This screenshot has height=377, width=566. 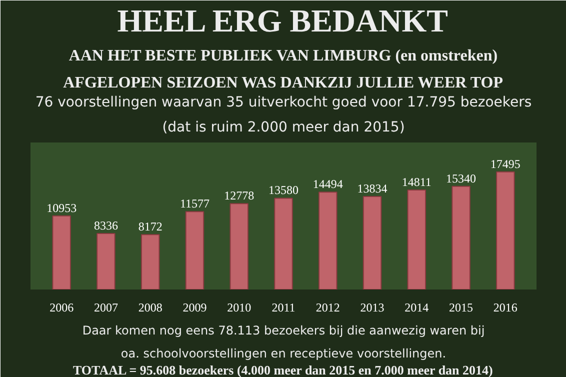 I want to click on chart-subtitle: AAN HET BESTE PUBLIEK VAN LIMBURG (en omstreken), so click(x=283, y=56).